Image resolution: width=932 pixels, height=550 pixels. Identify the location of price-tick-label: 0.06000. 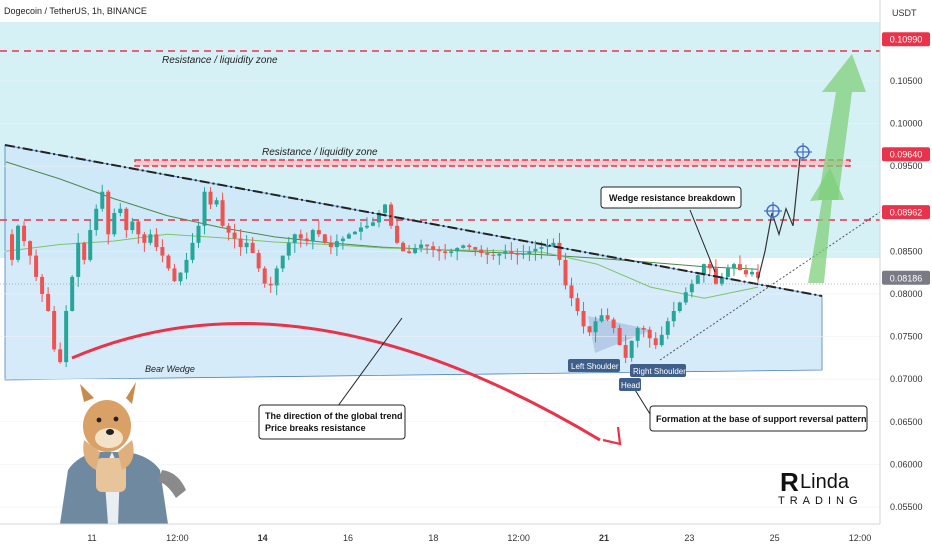
(906, 464).